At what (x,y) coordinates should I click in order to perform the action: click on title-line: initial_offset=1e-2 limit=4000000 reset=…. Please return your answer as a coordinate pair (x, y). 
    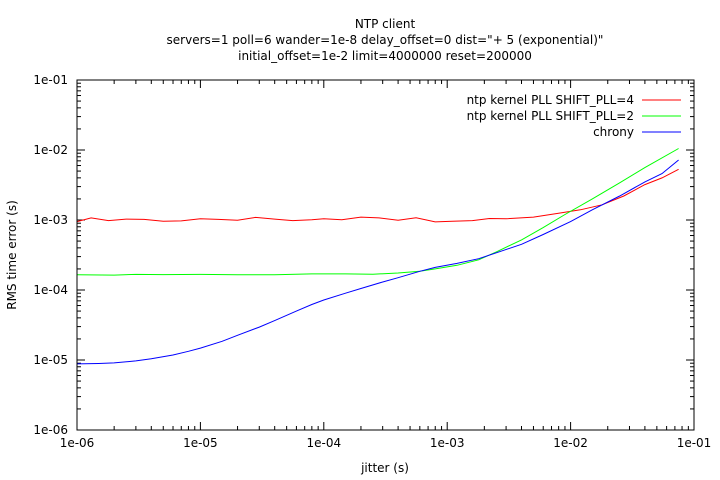
    Looking at the image, I should click on (385, 56).